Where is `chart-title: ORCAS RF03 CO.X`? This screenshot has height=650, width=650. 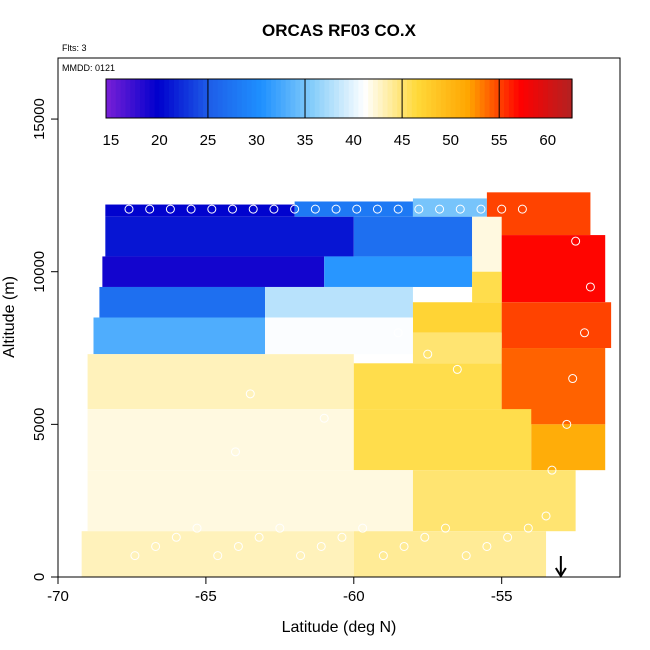
chart-title: ORCAS RF03 CO.X is located at coordinates (339, 30).